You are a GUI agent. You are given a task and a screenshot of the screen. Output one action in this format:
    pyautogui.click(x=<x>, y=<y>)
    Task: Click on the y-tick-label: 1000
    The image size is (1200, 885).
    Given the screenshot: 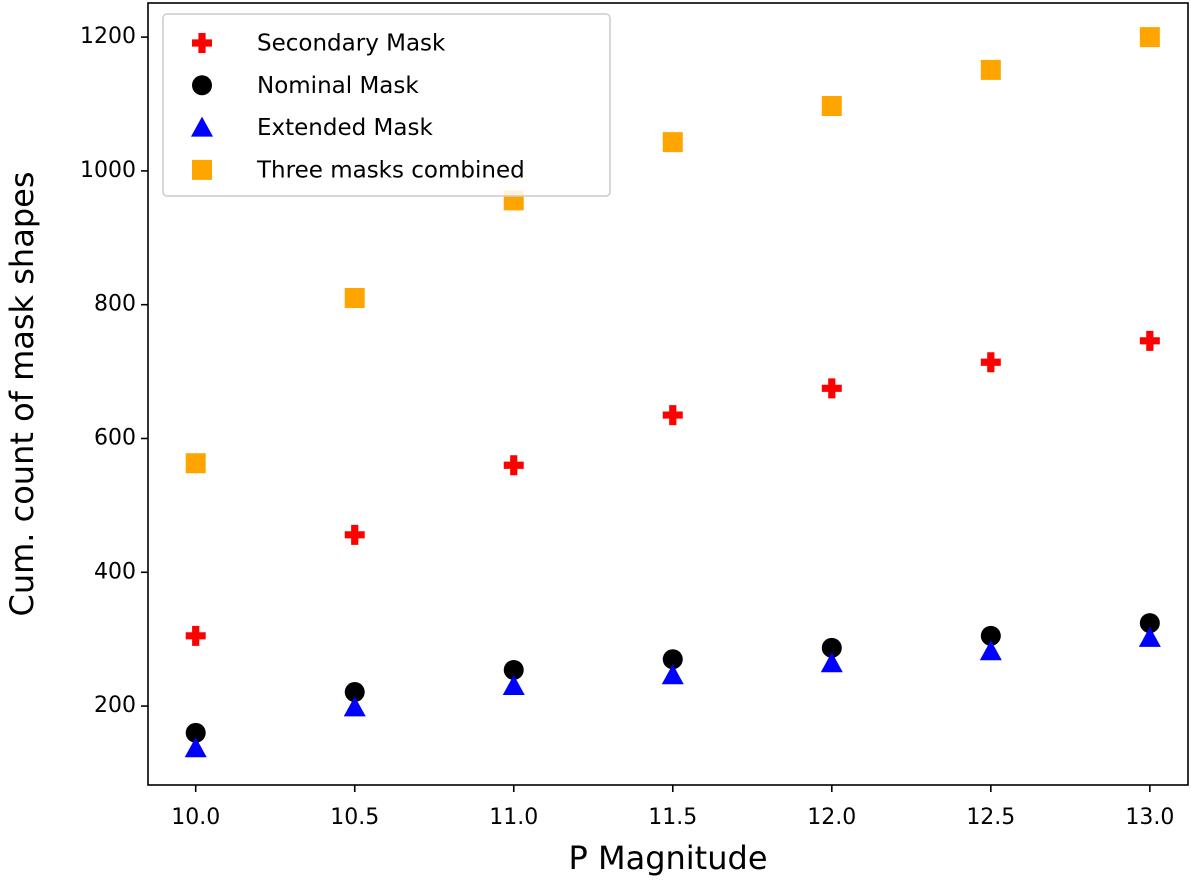 What is the action you would take?
    pyautogui.click(x=108, y=170)
    